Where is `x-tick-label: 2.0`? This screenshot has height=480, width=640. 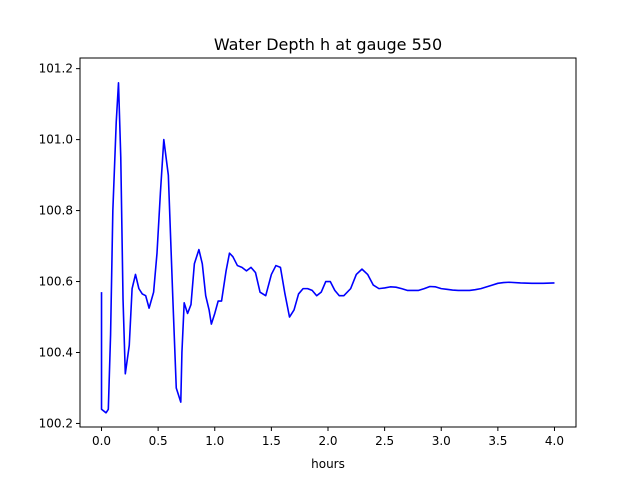 x-tick-label: 2.0 is located at coordinates (327, 441).